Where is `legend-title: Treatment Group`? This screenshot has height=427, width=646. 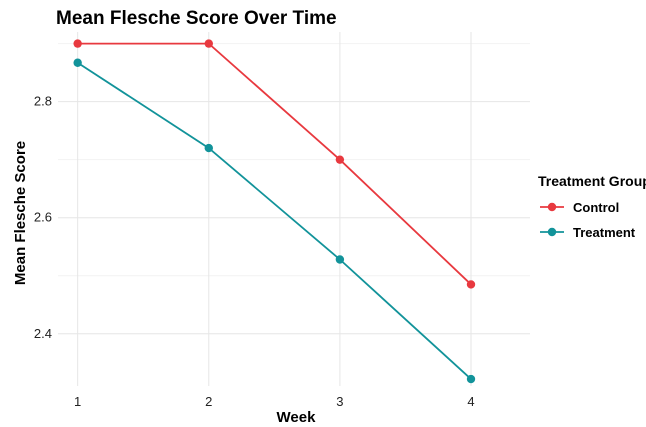 legend-title: Treatment Group is located at coordinates (592, 181).